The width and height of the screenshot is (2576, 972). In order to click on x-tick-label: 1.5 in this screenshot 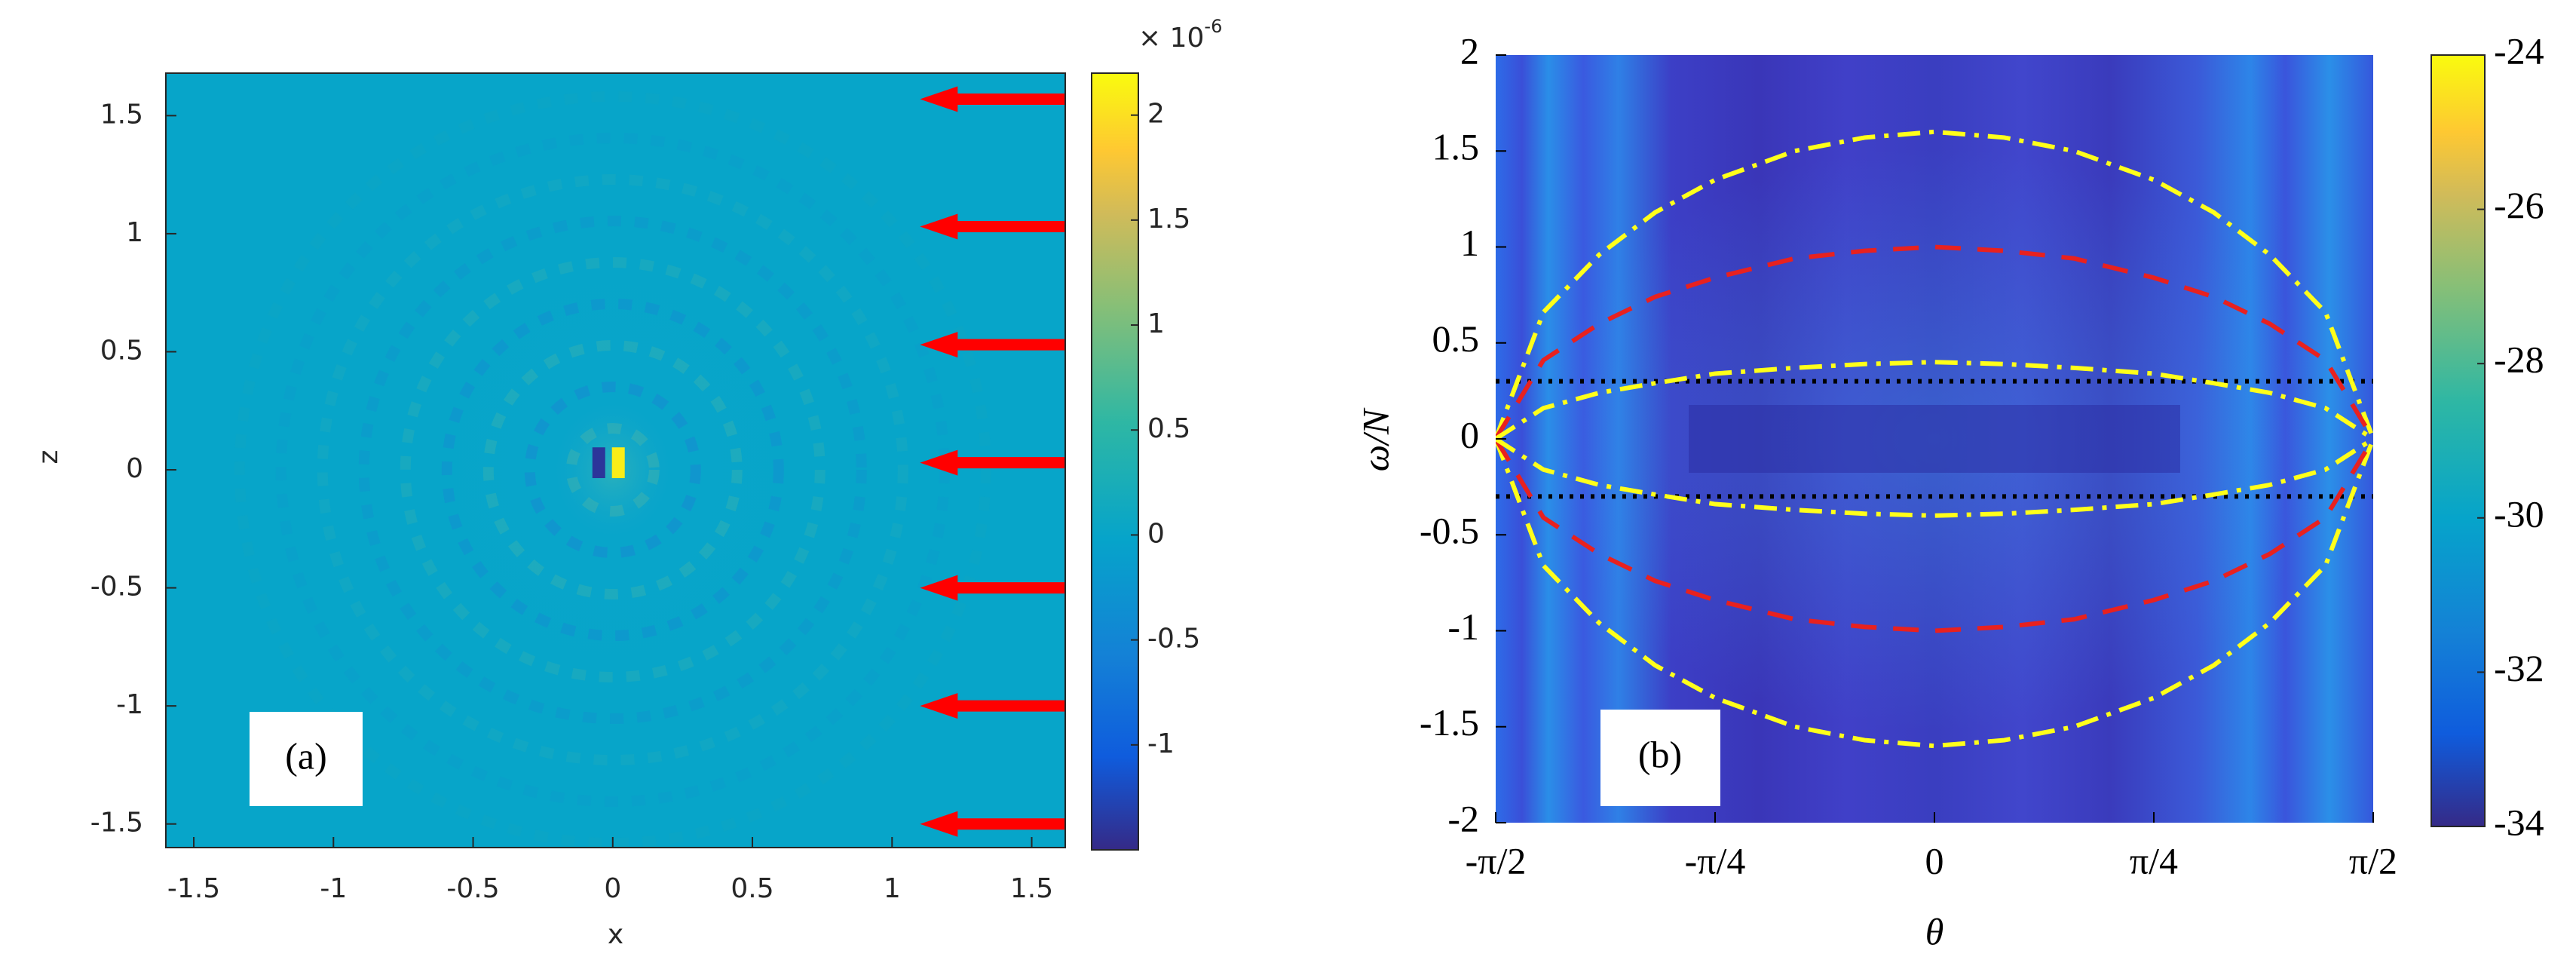, I will do `click(1031, 889)`.